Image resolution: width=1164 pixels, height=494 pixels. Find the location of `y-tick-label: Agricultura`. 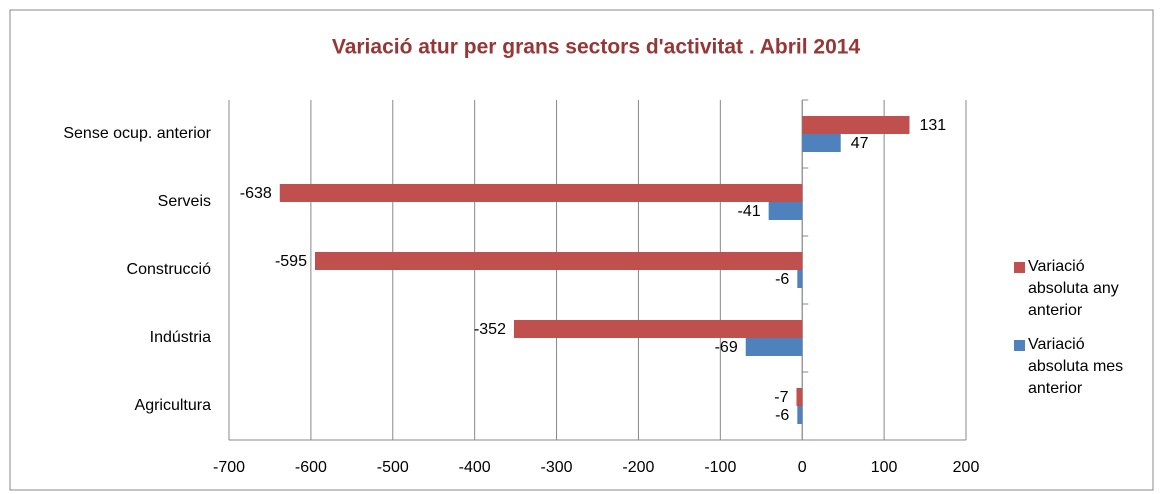

y-tick-label: Agricultura is located at coordinates (173, 405).